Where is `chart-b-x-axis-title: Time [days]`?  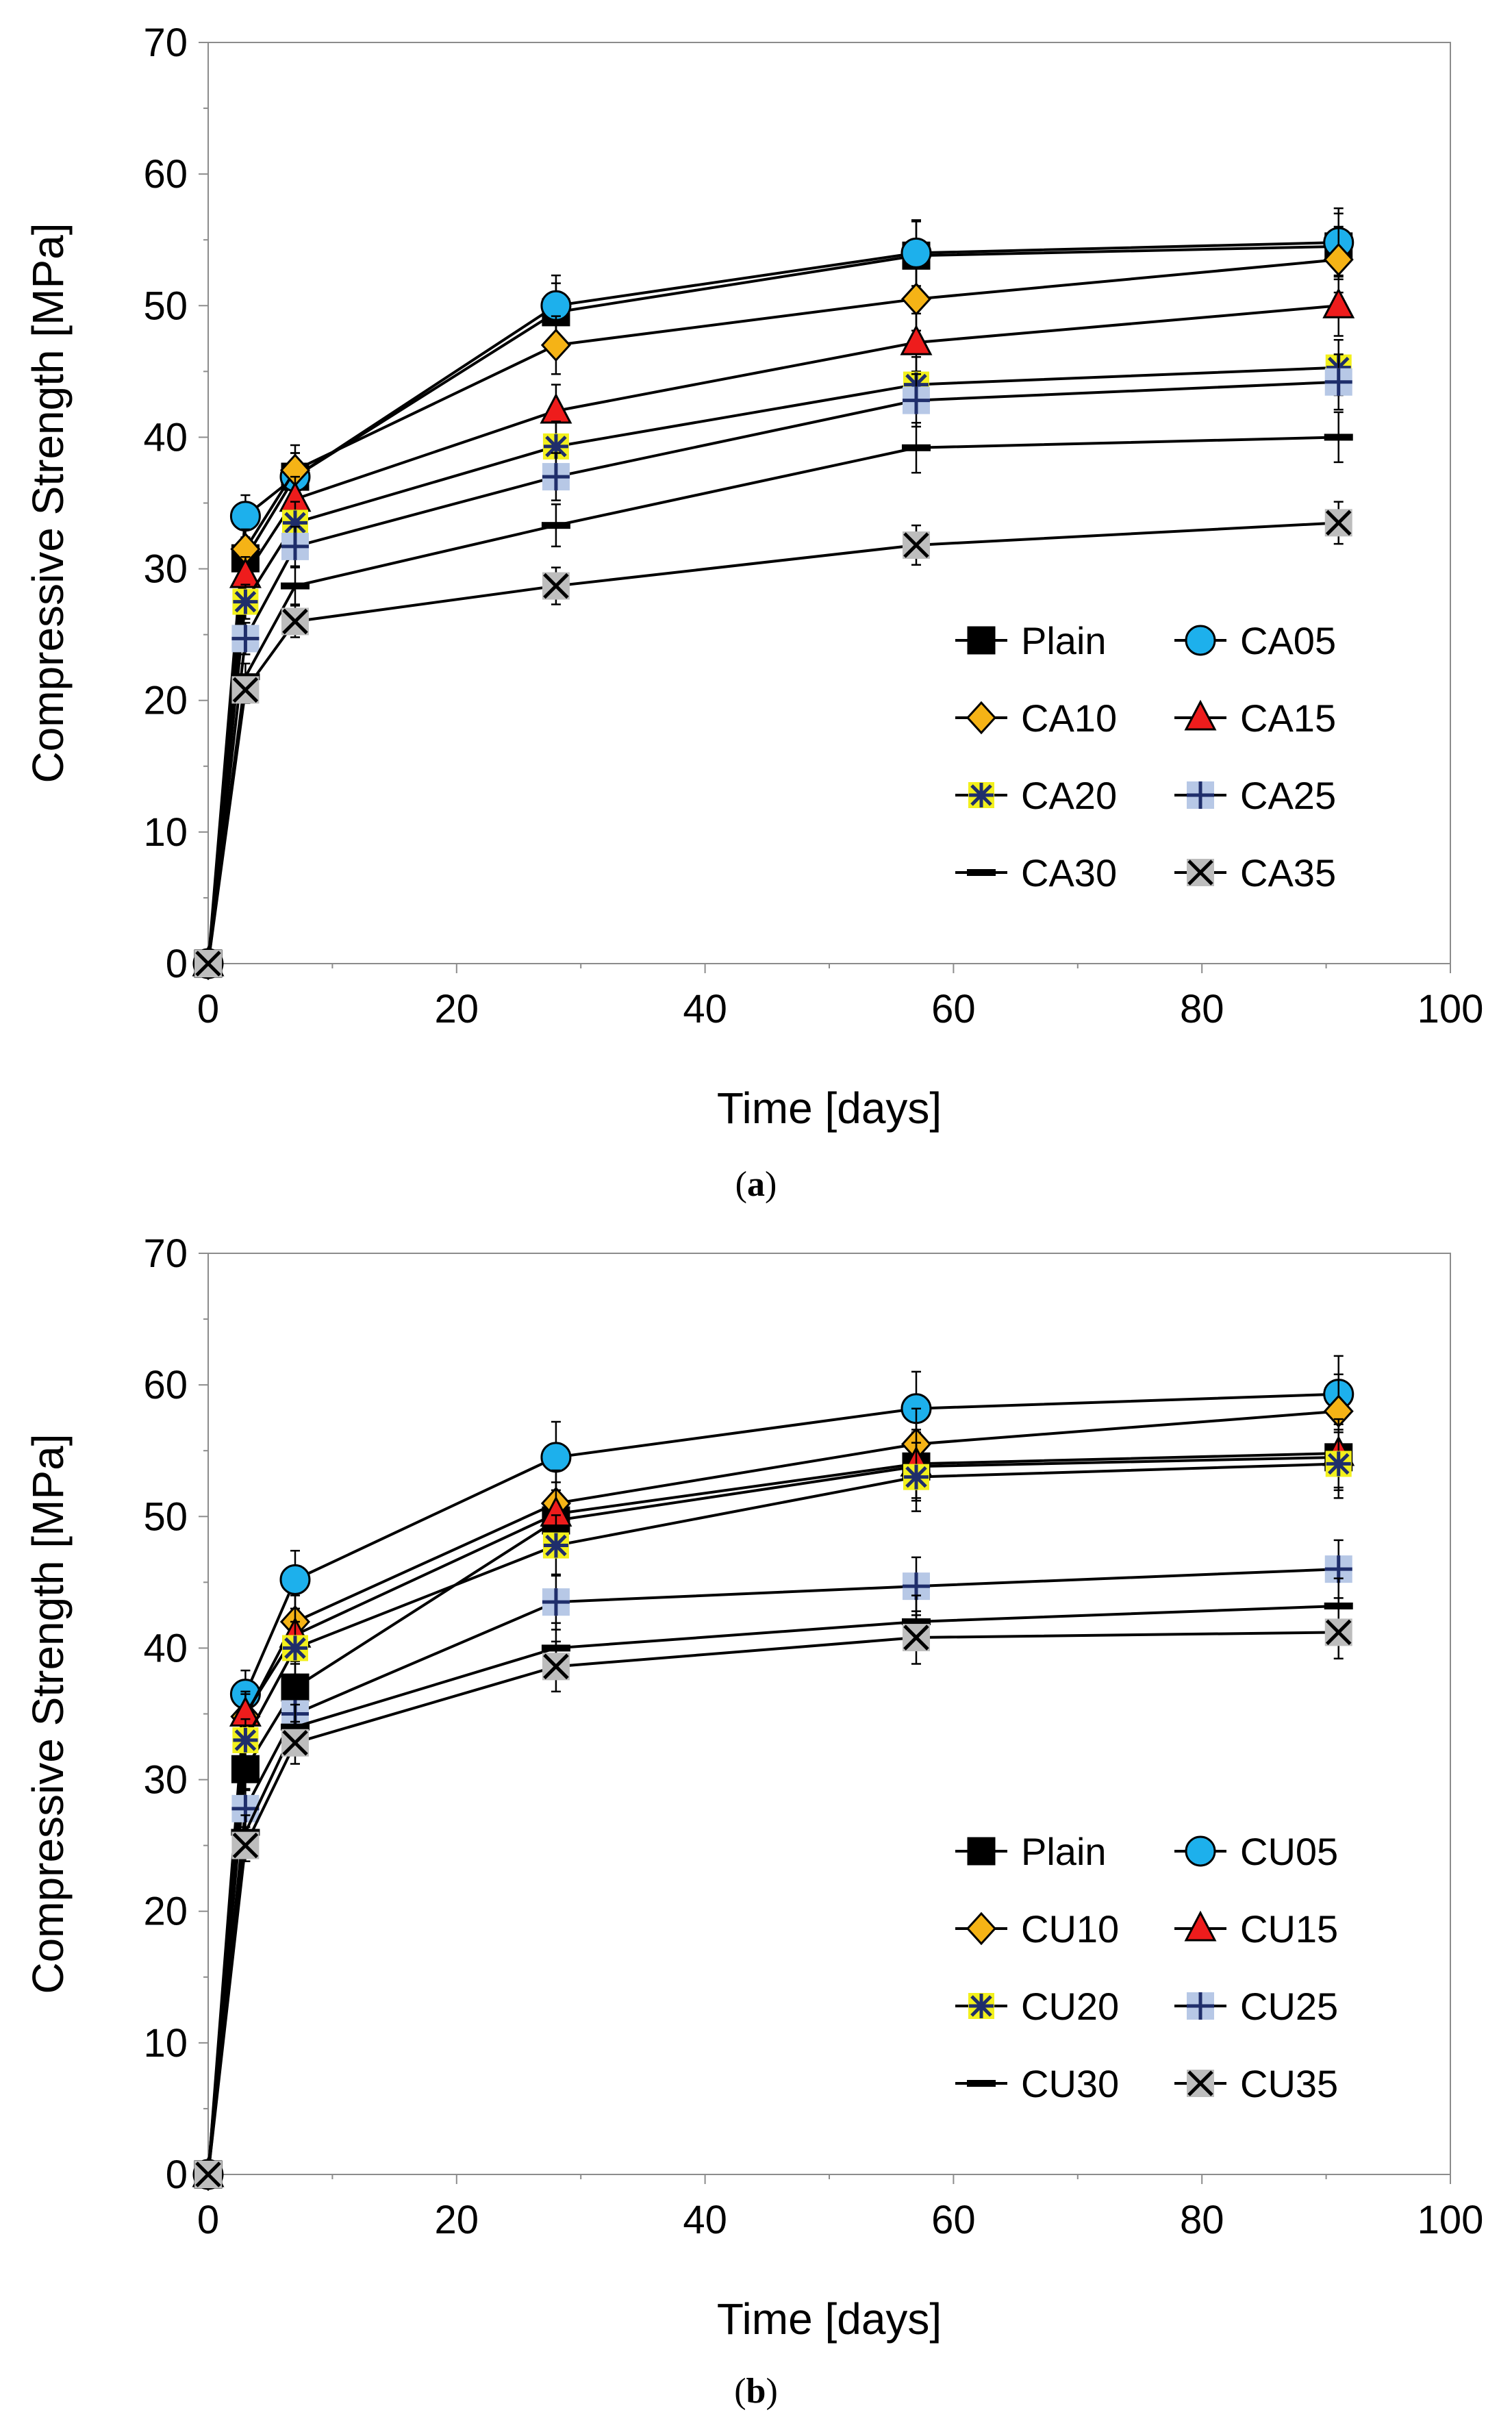
chart-b-x-axis-title: Time [days] is located at coordinates (829, 2319).